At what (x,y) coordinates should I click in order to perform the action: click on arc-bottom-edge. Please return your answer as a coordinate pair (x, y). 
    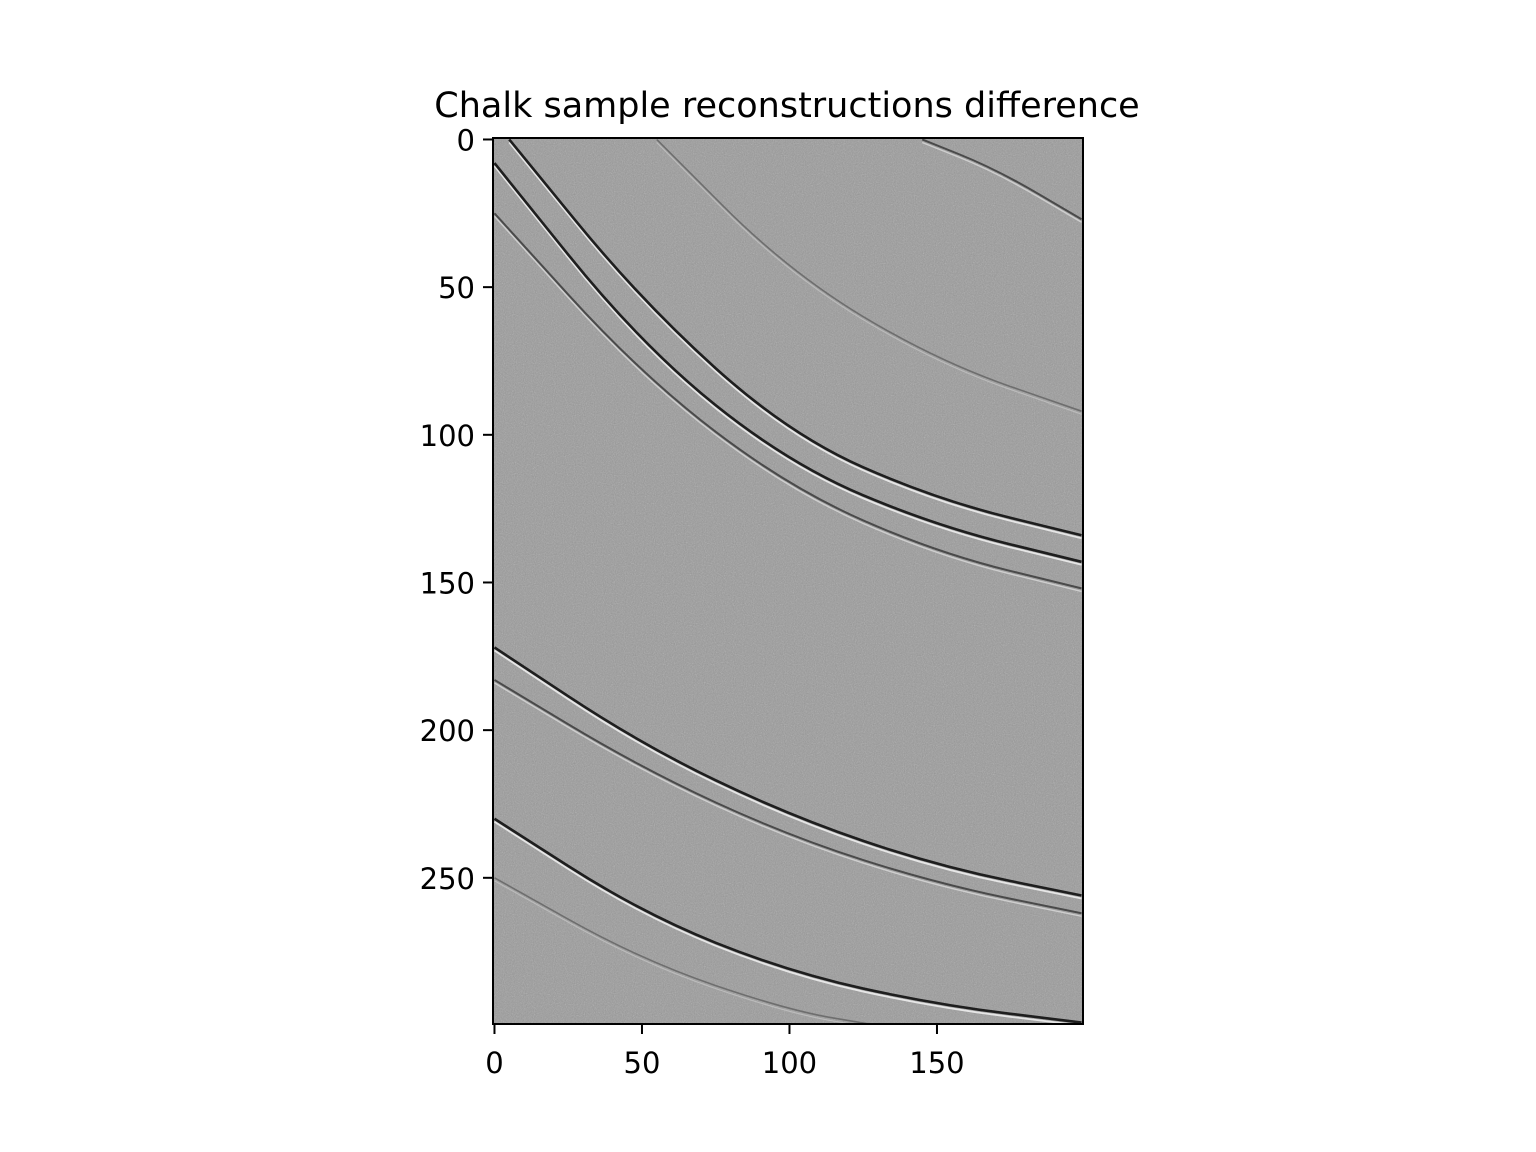
    Looking at the image, I should click on (787, 920).